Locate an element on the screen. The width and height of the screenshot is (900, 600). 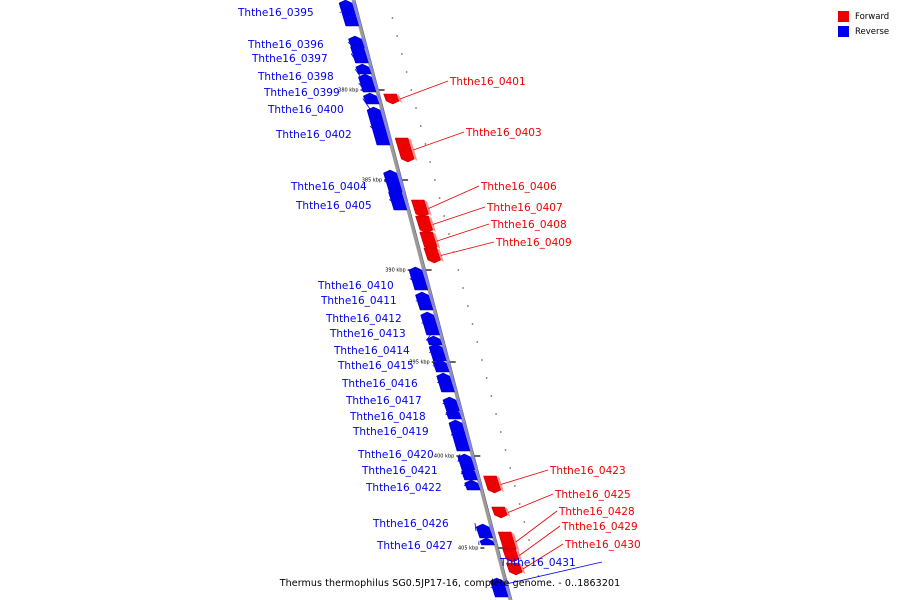
gene-label: Ththe16_0402 is located at coordinates (313, 135).